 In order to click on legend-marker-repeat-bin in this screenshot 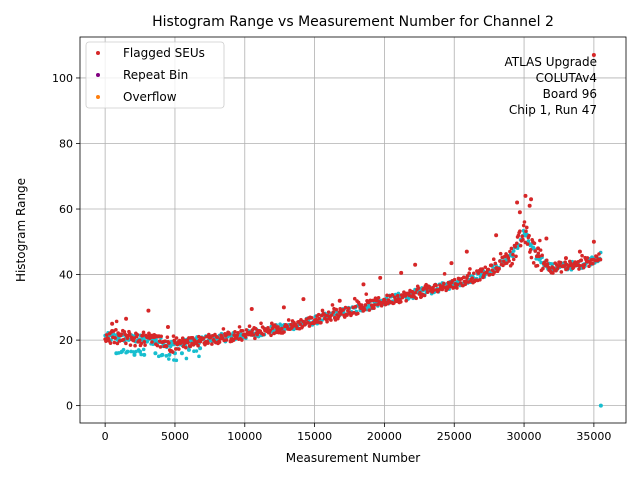, I will do `click(98, 75)`.